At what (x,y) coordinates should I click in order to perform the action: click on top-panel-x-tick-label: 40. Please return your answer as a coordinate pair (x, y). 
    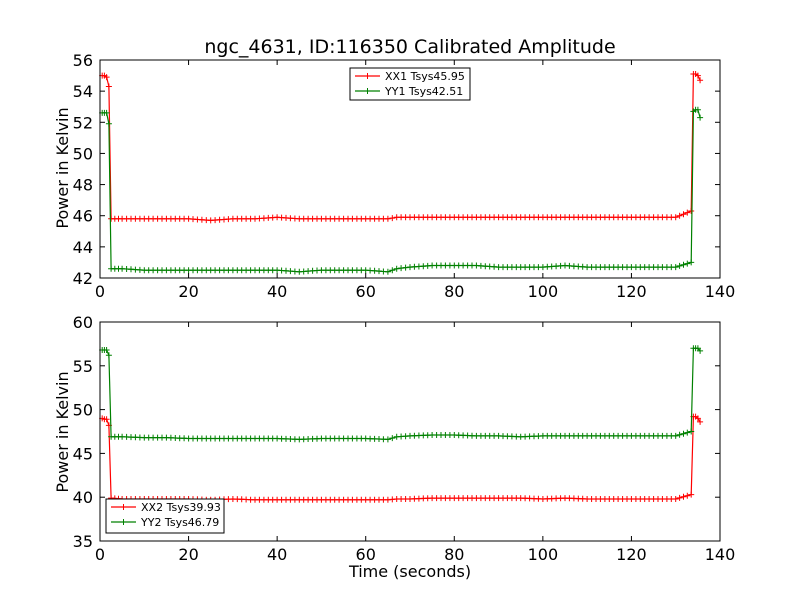
    Looking at the image, I should click on (277, 291).